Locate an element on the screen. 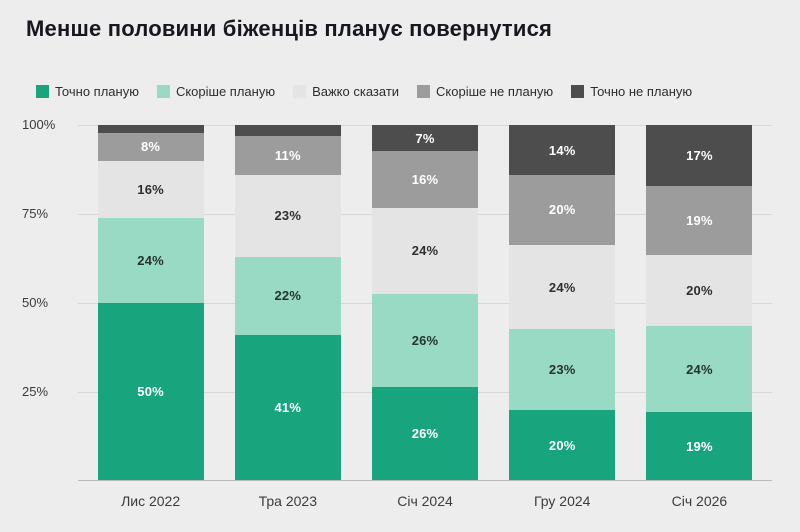 The image size is (800, 532). bar-segment: 22% is located at coordinates (287, 295).